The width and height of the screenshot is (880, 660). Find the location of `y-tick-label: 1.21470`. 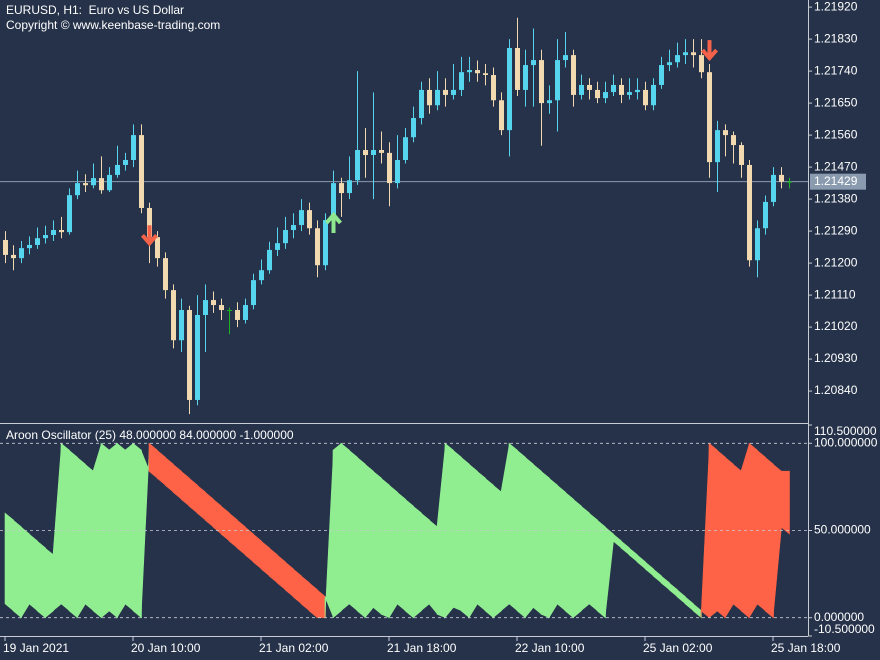

y-tick-label: 1.21470 is located at coordinates (836, 166).